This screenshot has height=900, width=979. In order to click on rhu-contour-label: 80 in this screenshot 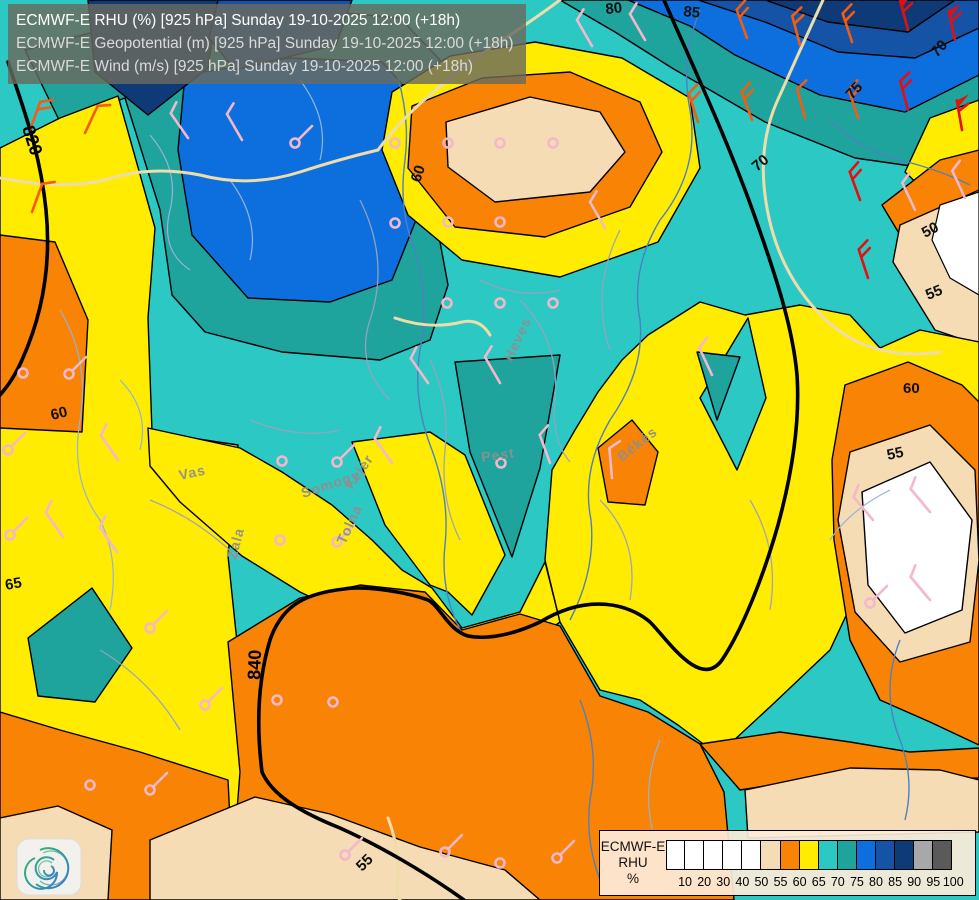, I will do `click(614, 9)`.